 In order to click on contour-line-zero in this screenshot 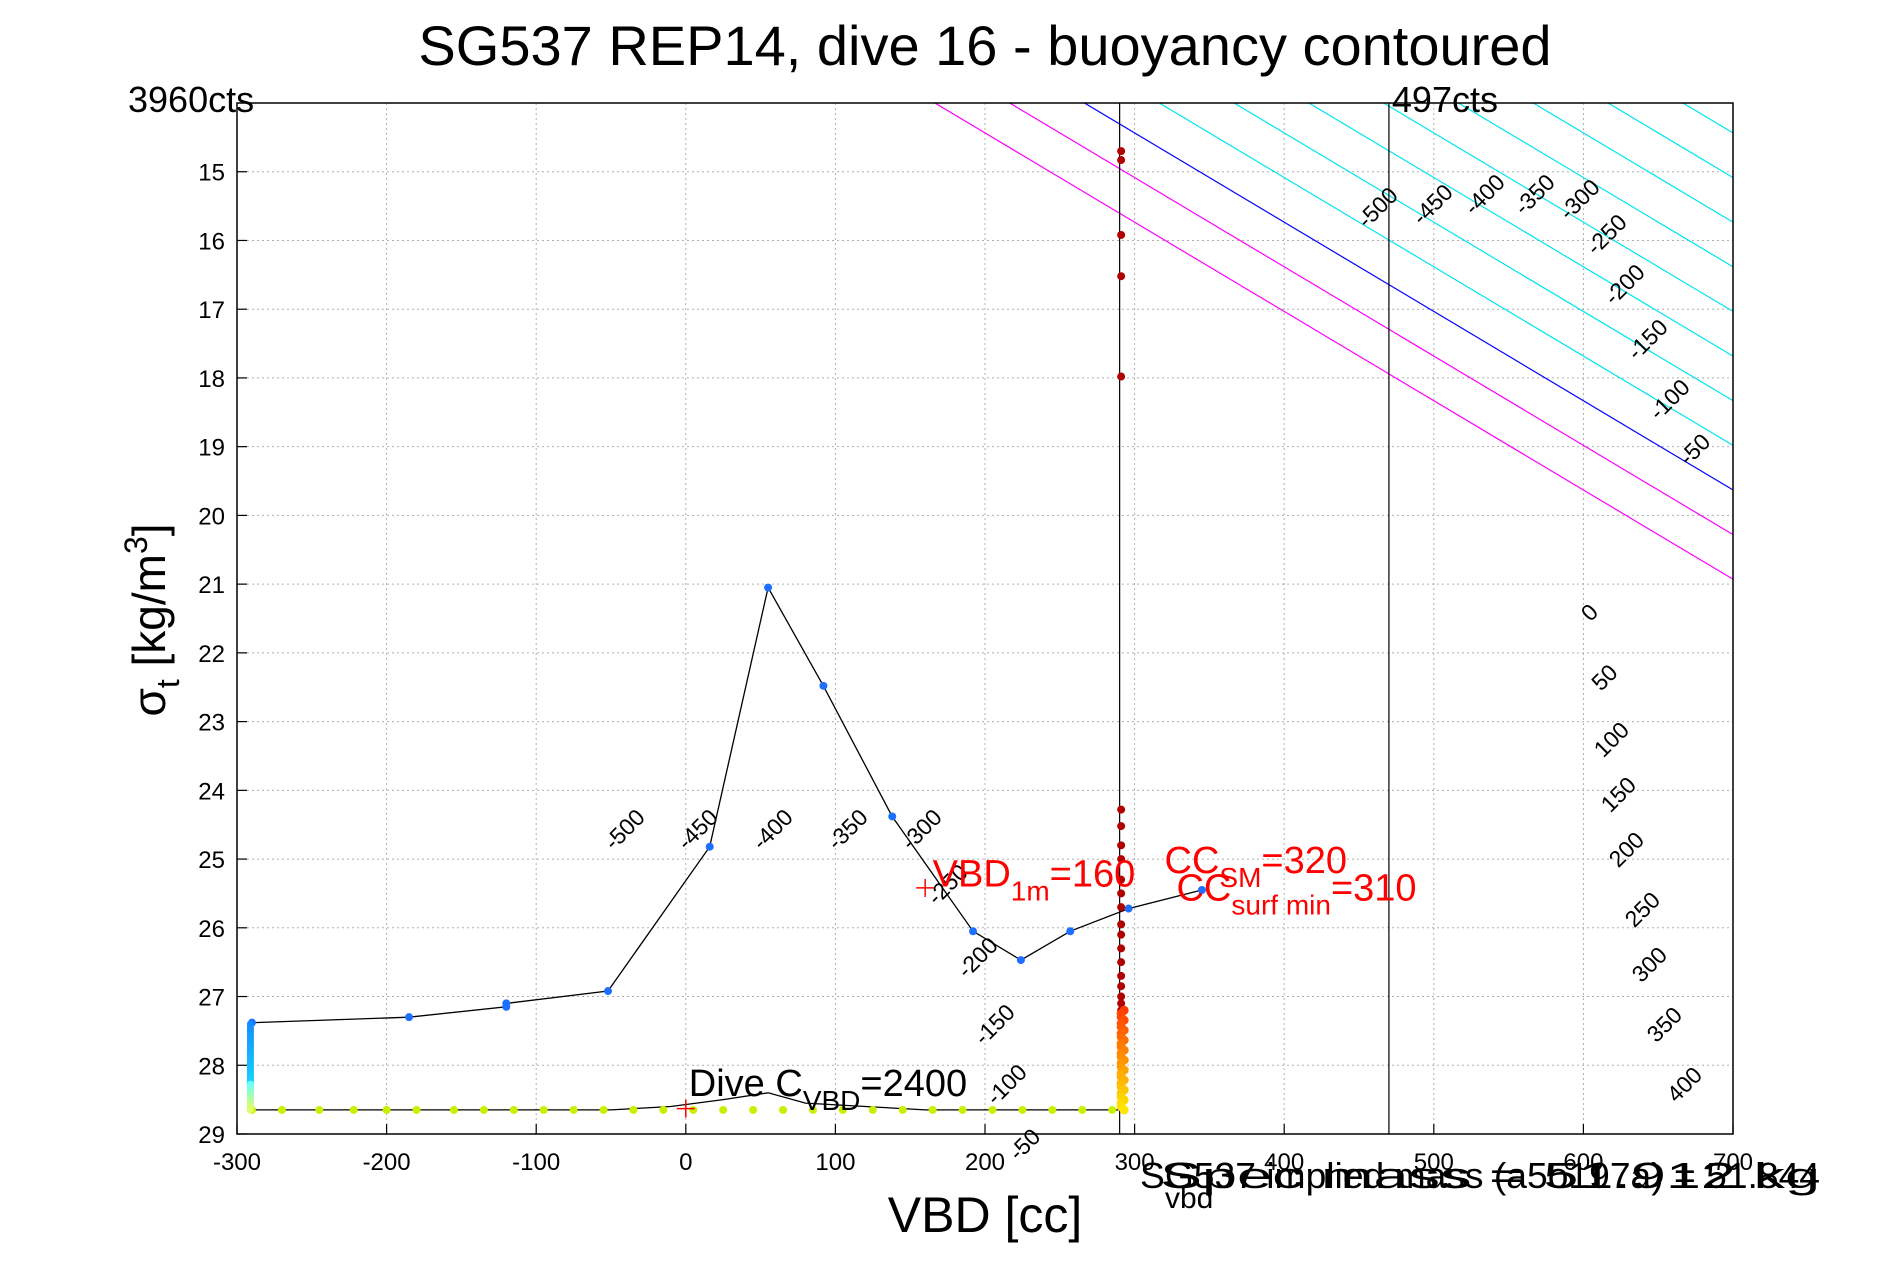, I will do `click(1408, 297)`.